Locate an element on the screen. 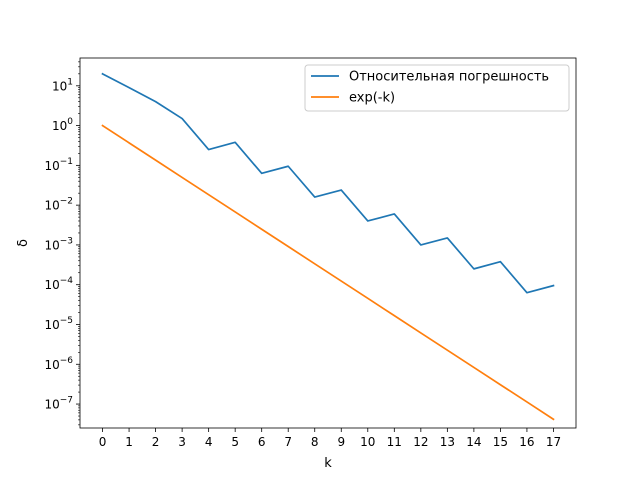 The height and width of the screenshot is (484, 640). y-tick-label: 10⁻⁵ is located at coordinates (58, 324).